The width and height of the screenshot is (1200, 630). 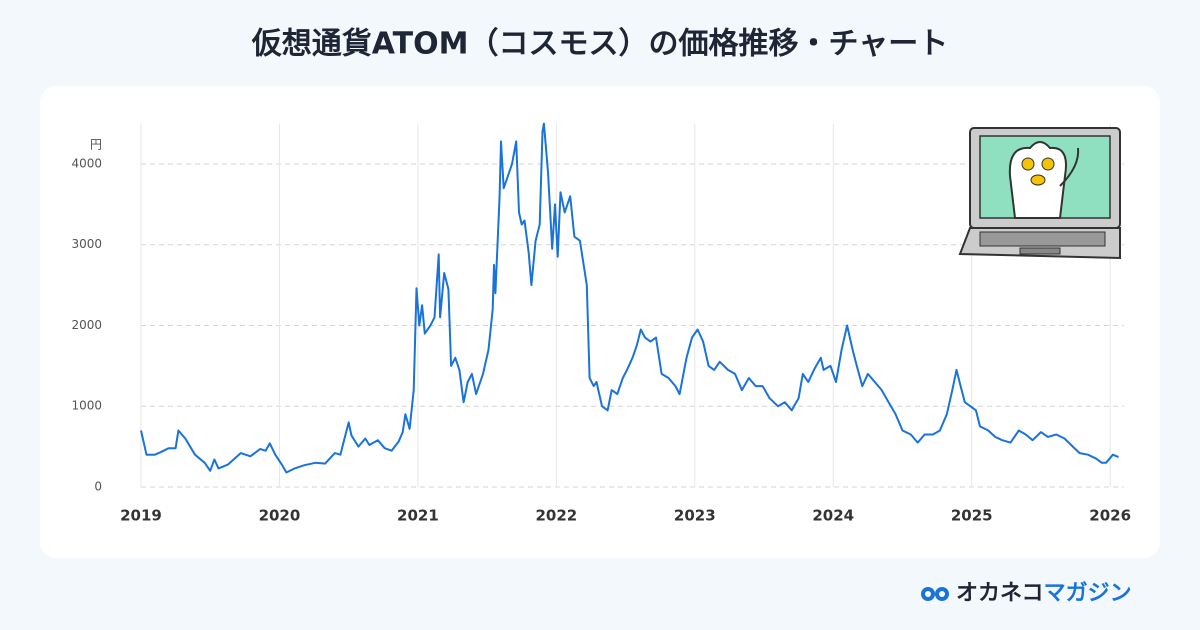 I want to click on y-tick-label: 3000, so click(x=86, y=244).